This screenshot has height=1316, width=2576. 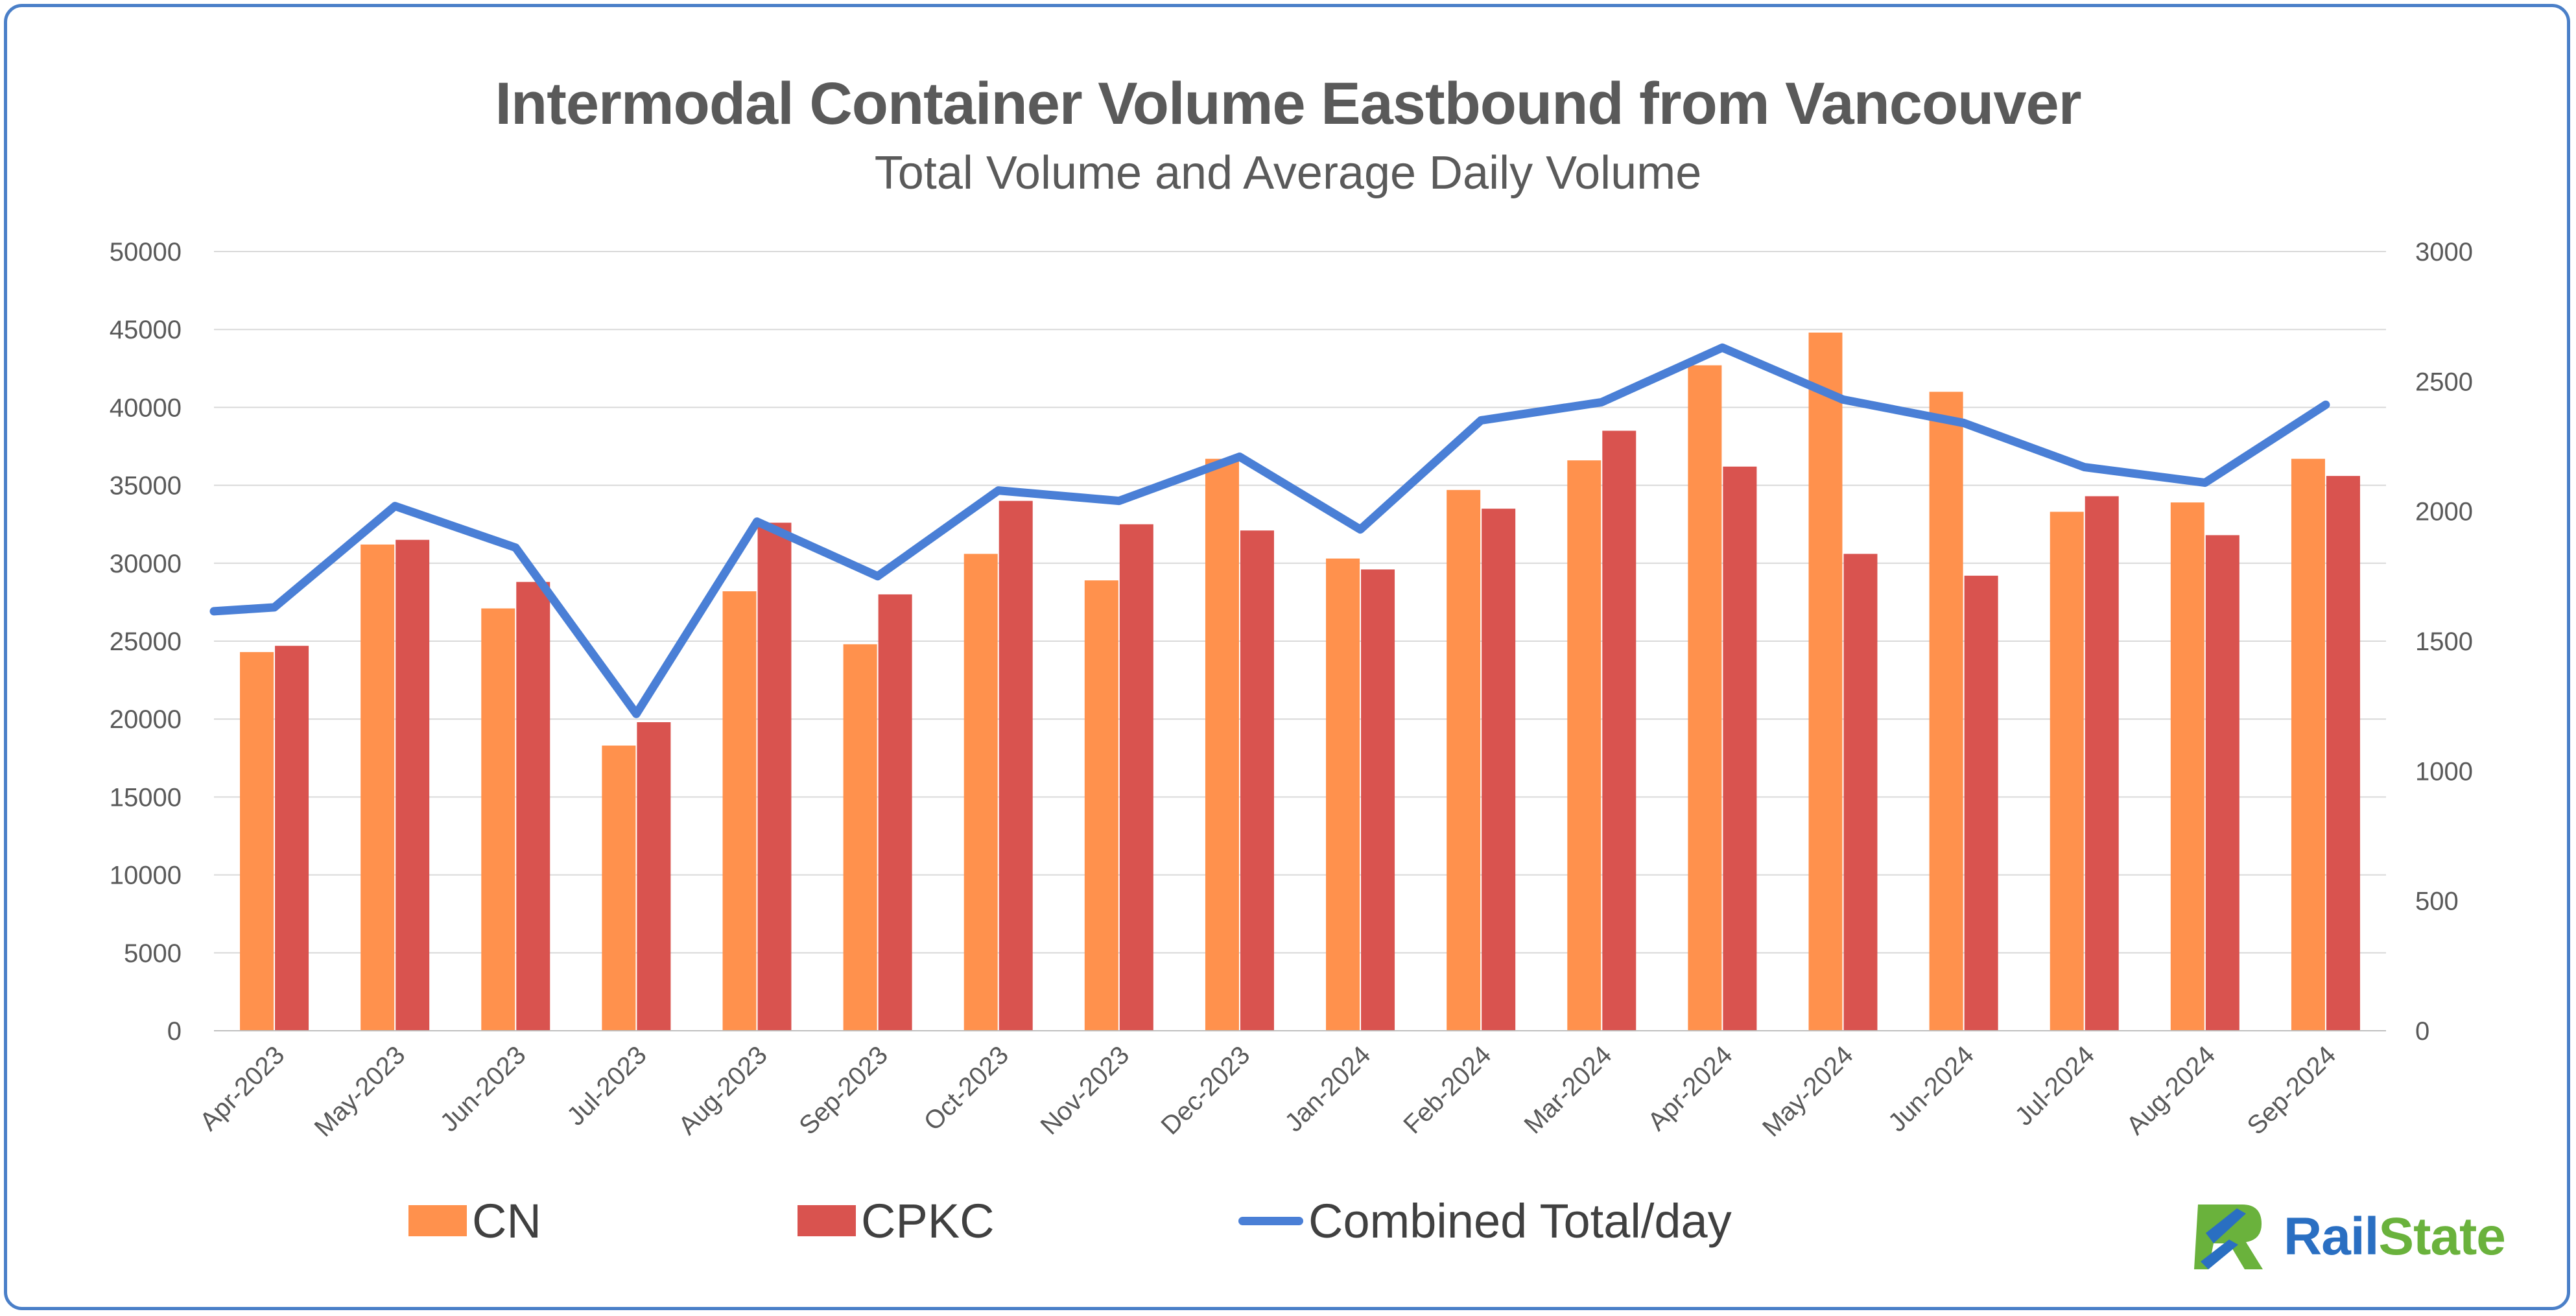 What do you see at coordinates (1288, 173) in the screenshot?
I see `chart-subtitle: Total Volume and Average Daily Volume` at bounding box center [1288, 173].